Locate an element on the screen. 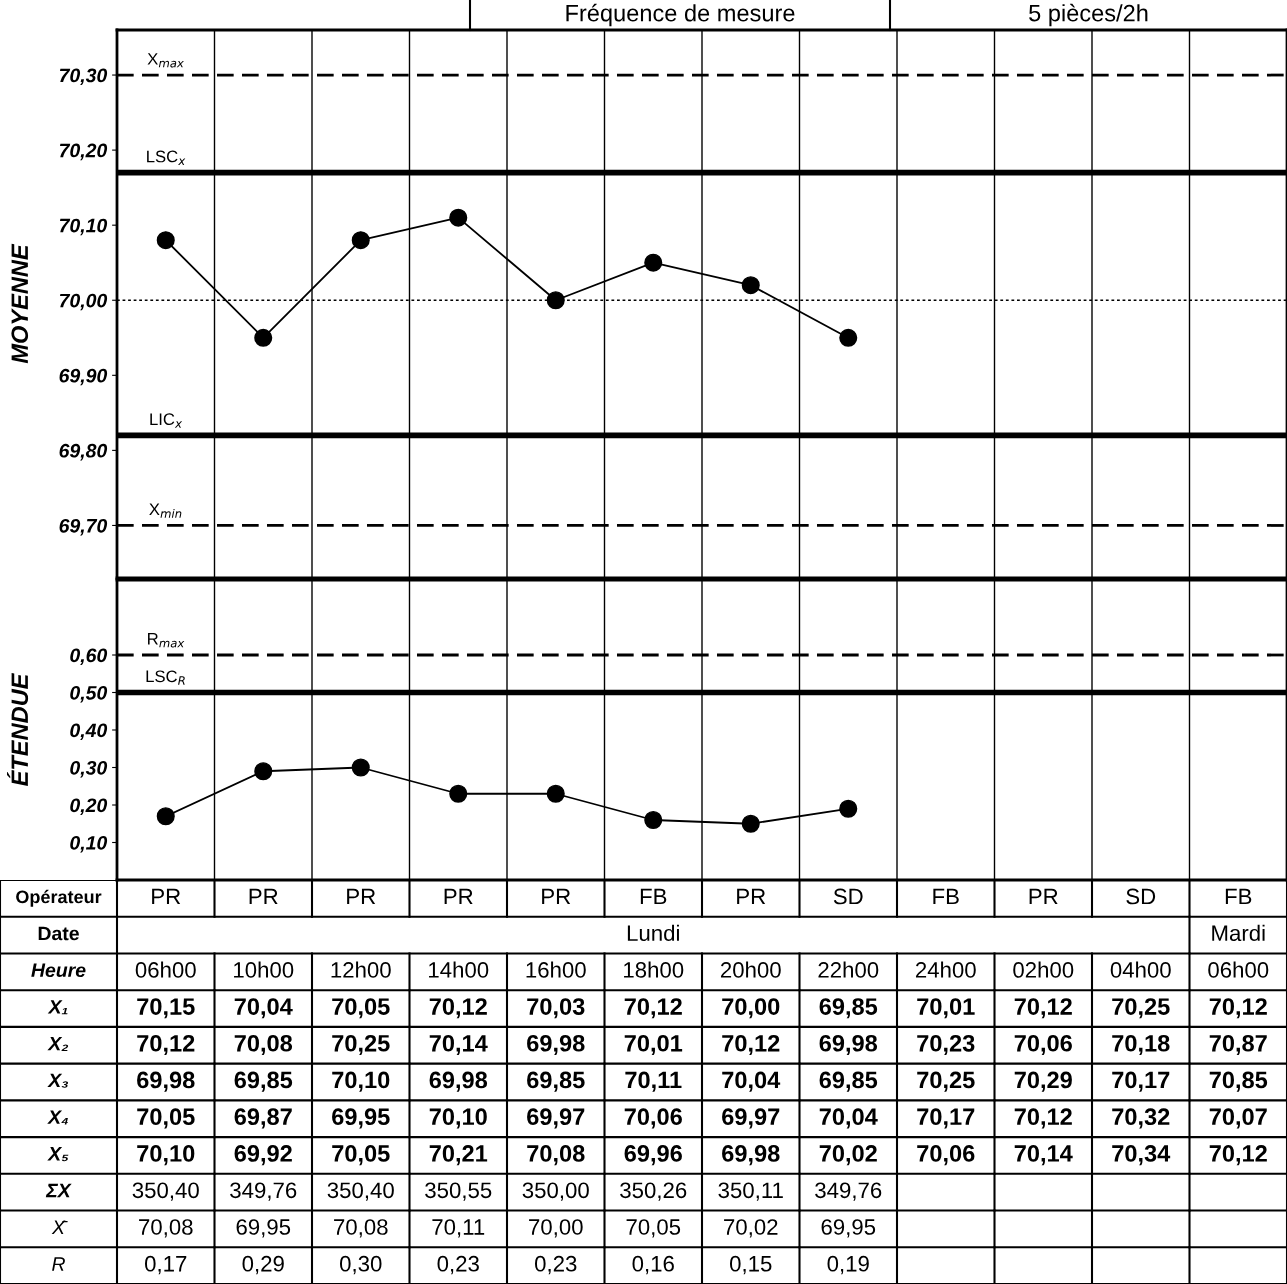 The width and height of the screenshot is (1287, 1284). text: X₄ is located at coordinates (57, 1117).